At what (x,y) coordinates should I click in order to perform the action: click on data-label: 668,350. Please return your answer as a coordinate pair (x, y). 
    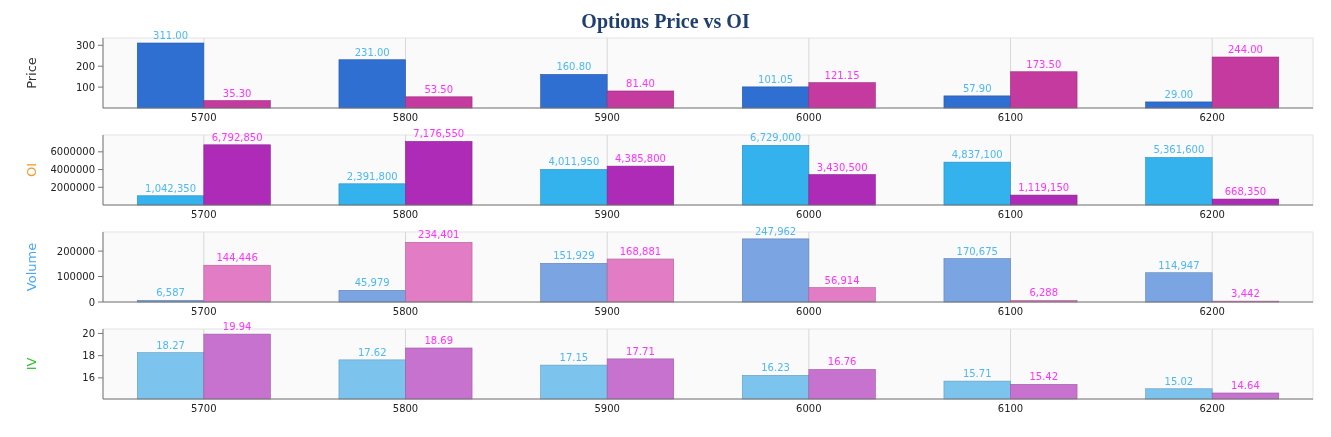
    Looking at the image, I should click on (1245, 192).